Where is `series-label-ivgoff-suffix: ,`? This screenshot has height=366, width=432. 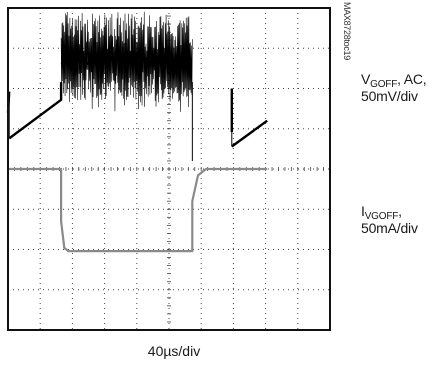 series-label-ivgoff-suffix: , is located at coordinates (400, 211).